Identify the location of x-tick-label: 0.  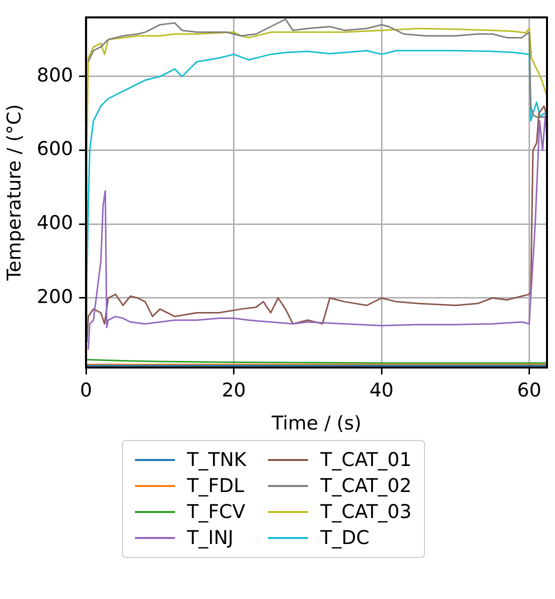
(86, 391).